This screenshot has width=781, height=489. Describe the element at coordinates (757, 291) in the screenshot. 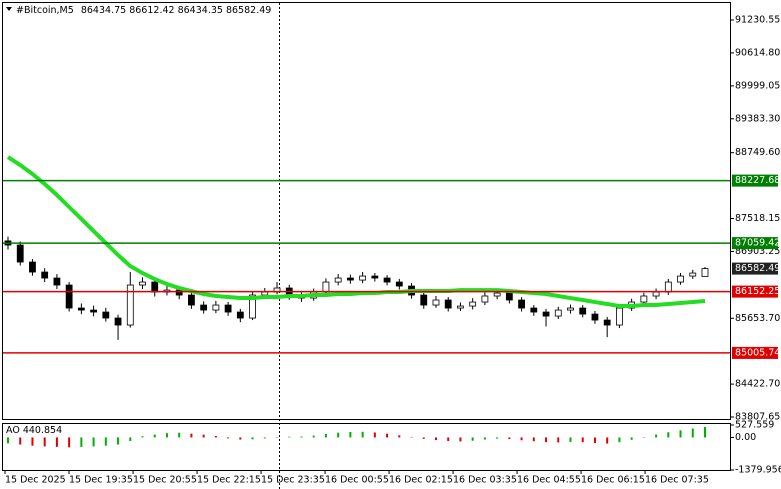

I see `level-label: 86152.25` at that location.